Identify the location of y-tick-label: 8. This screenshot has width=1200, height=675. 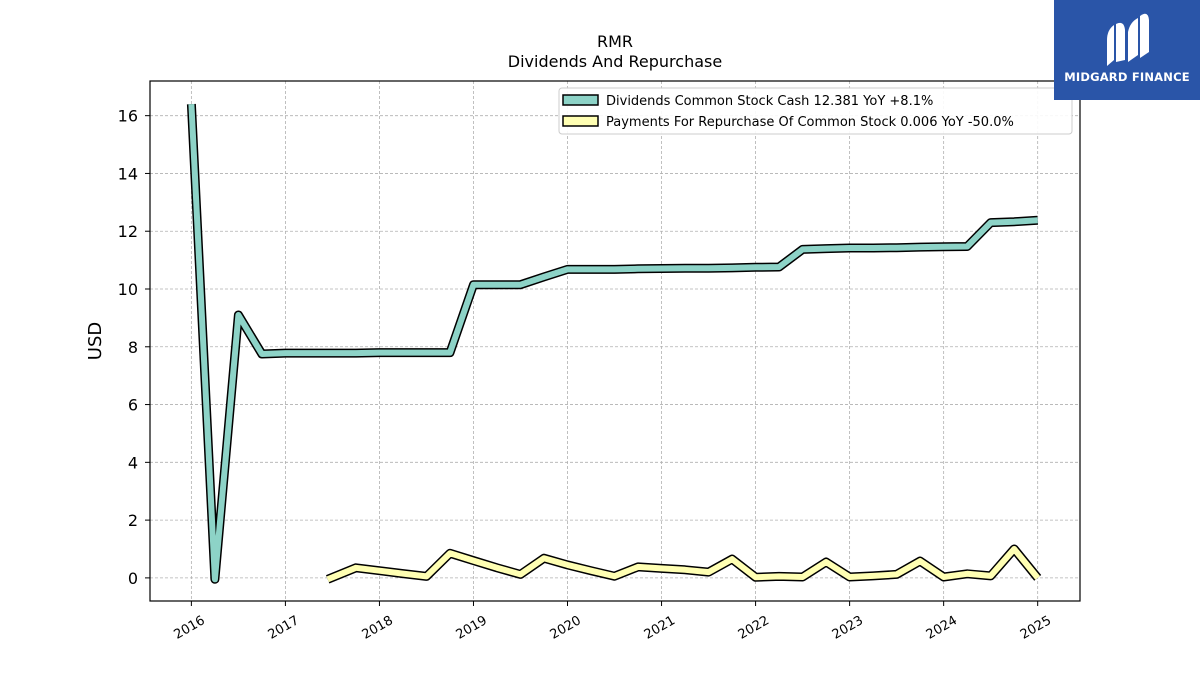
(133, 347).